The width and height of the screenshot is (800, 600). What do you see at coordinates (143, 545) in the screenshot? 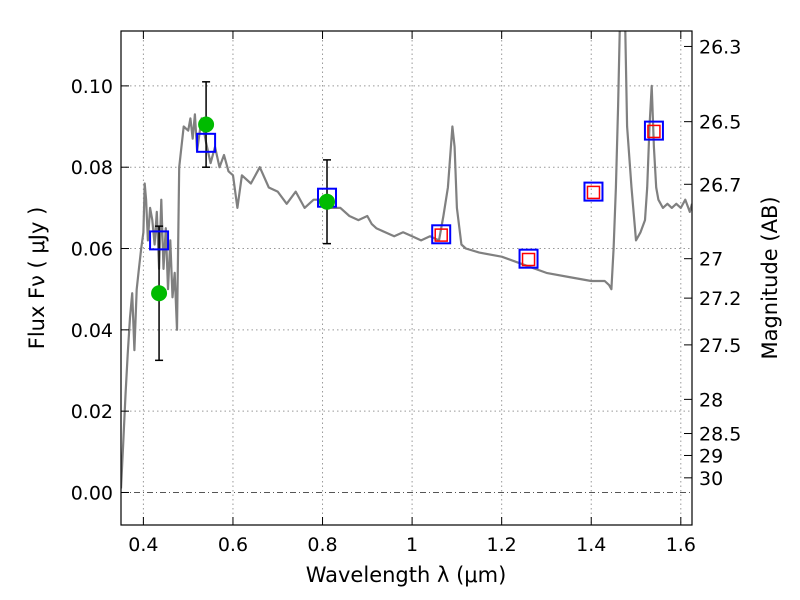
I see `x-tick-label: 0.4` at bounding box center [143, 545].